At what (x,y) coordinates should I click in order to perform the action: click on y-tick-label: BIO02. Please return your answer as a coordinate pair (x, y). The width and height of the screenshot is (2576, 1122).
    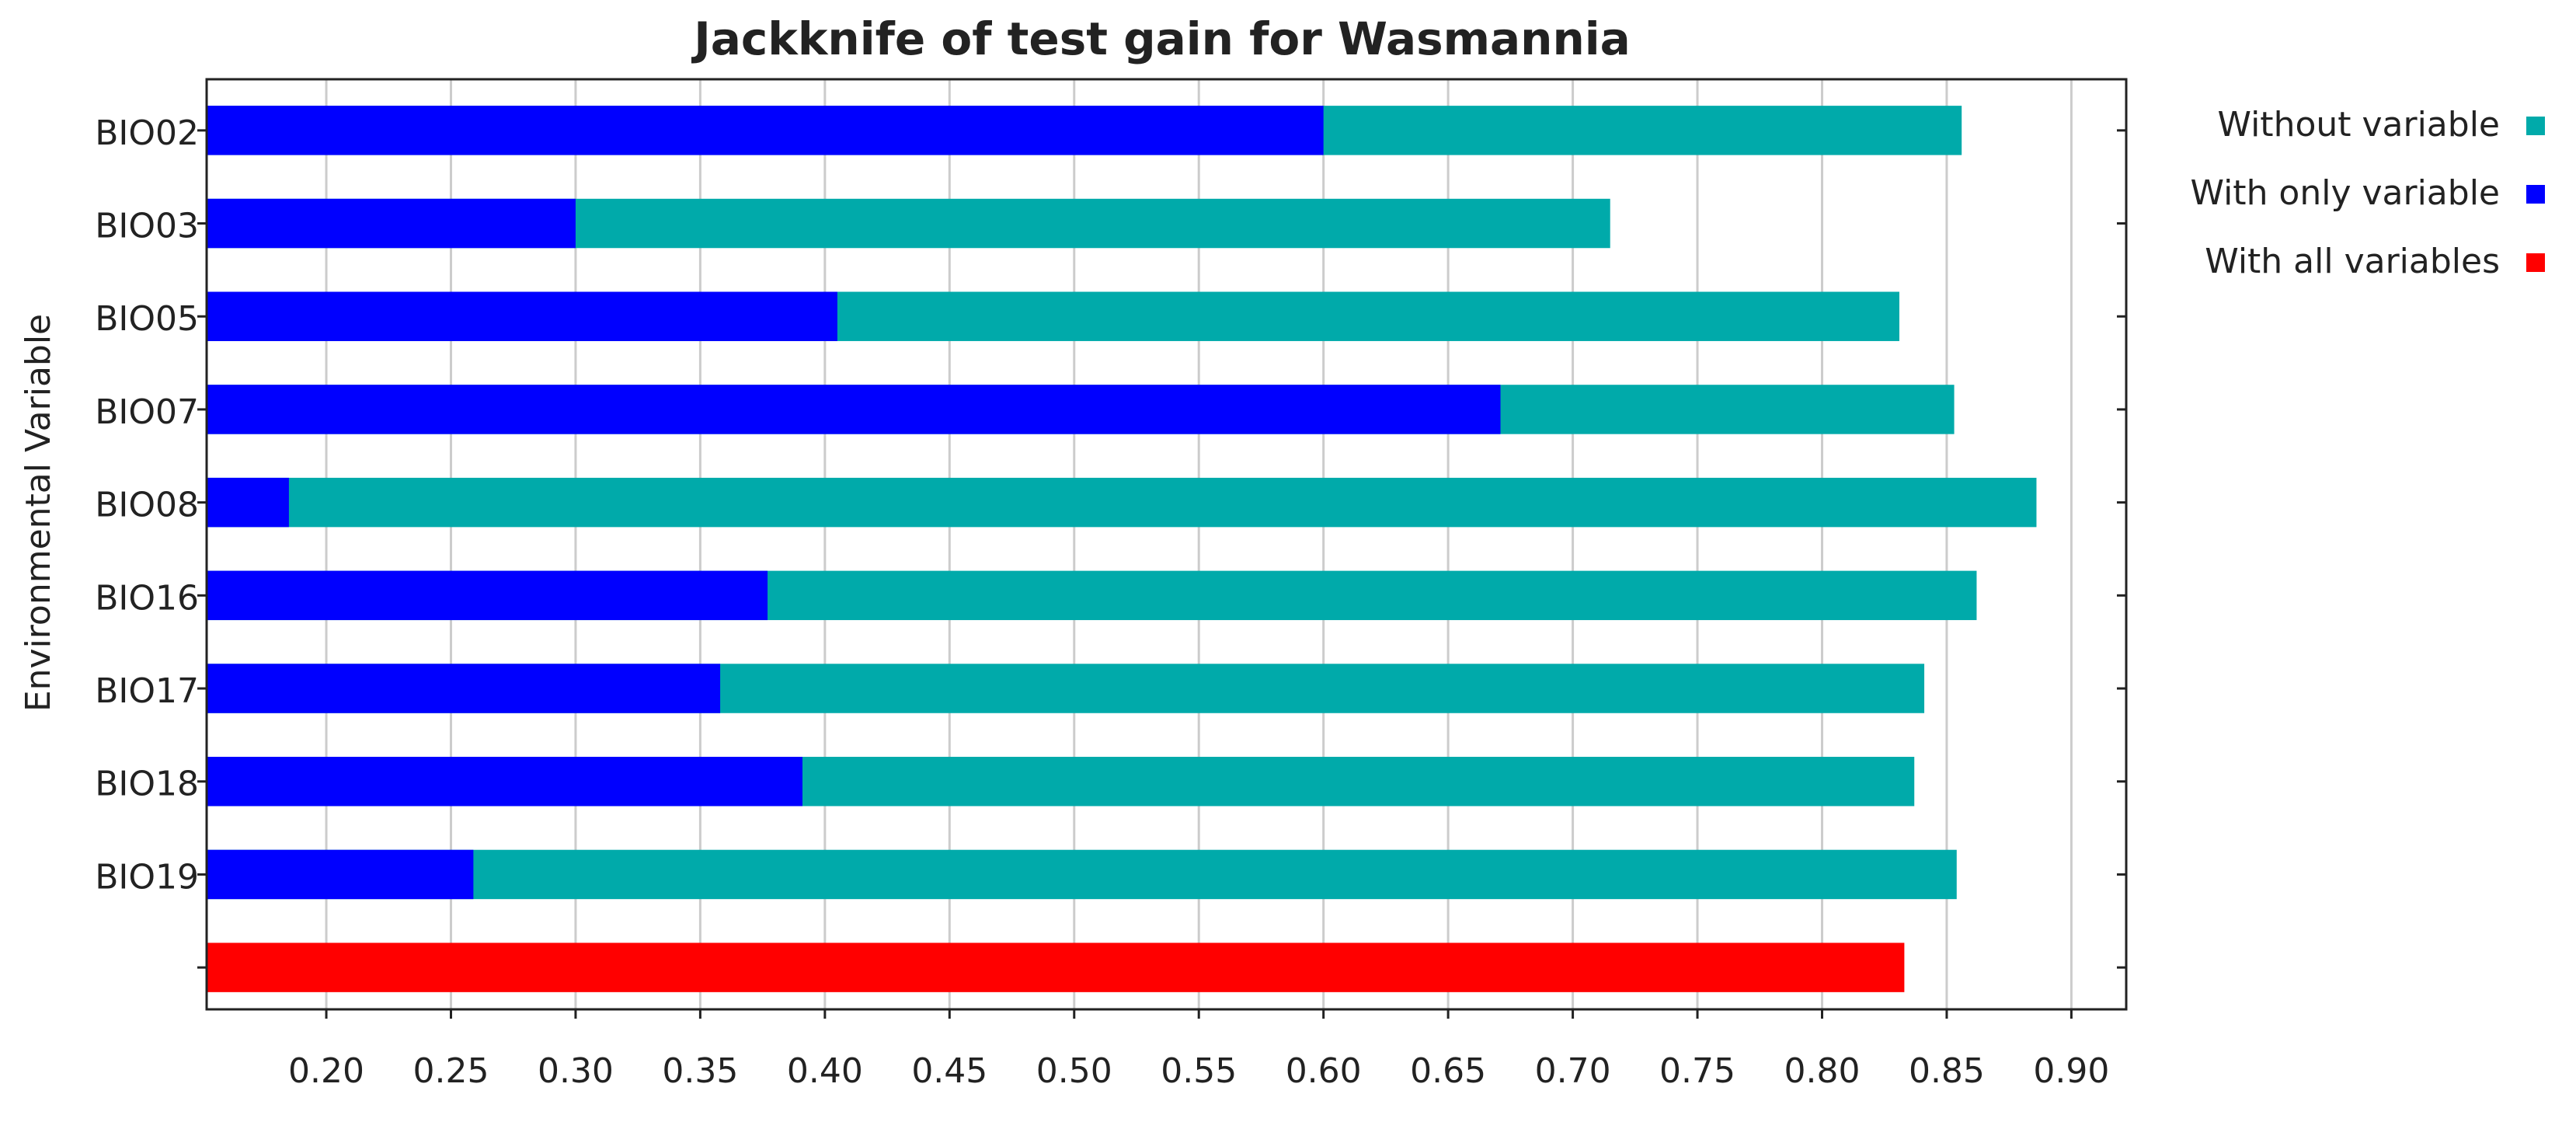
    Looking at the image, I should click on (147, 133).